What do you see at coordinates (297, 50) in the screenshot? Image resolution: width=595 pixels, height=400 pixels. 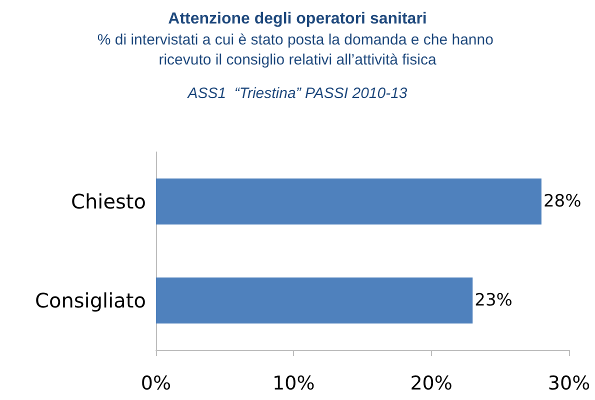 I see `chart-subtitle: % di intervistati a cui è stato posta la domanda e che hanno ricevuto il consiglio relativi all’attività fisica` at bounding box center [297, 50].